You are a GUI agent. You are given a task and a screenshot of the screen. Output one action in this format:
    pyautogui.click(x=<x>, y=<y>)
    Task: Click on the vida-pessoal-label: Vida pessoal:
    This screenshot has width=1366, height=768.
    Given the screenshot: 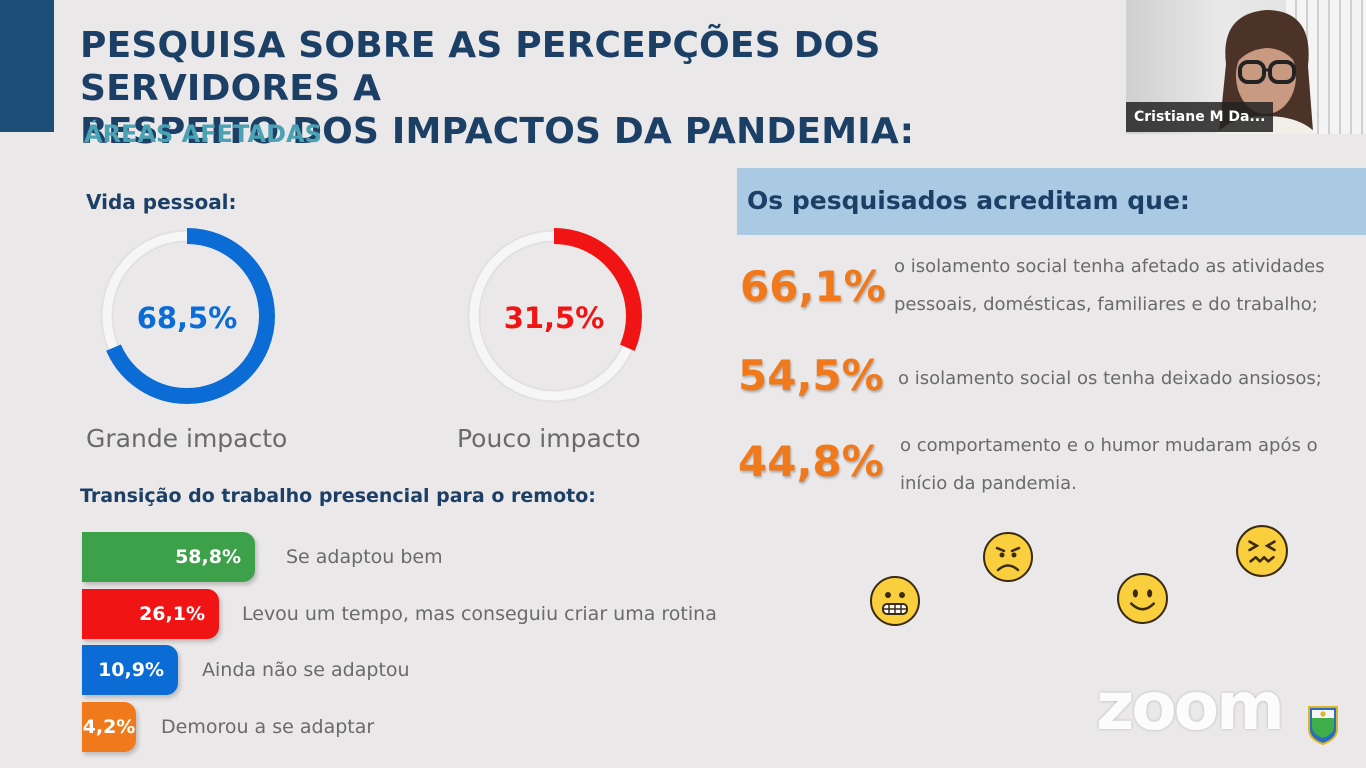 What is the action you would take?
    pyautogui.click(x=161, y=202)
    